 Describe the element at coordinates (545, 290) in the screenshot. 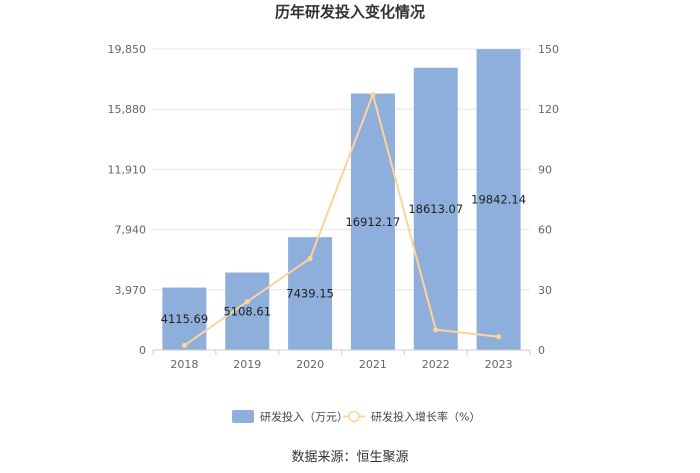

I see `right-tick-label: 30` at that location.